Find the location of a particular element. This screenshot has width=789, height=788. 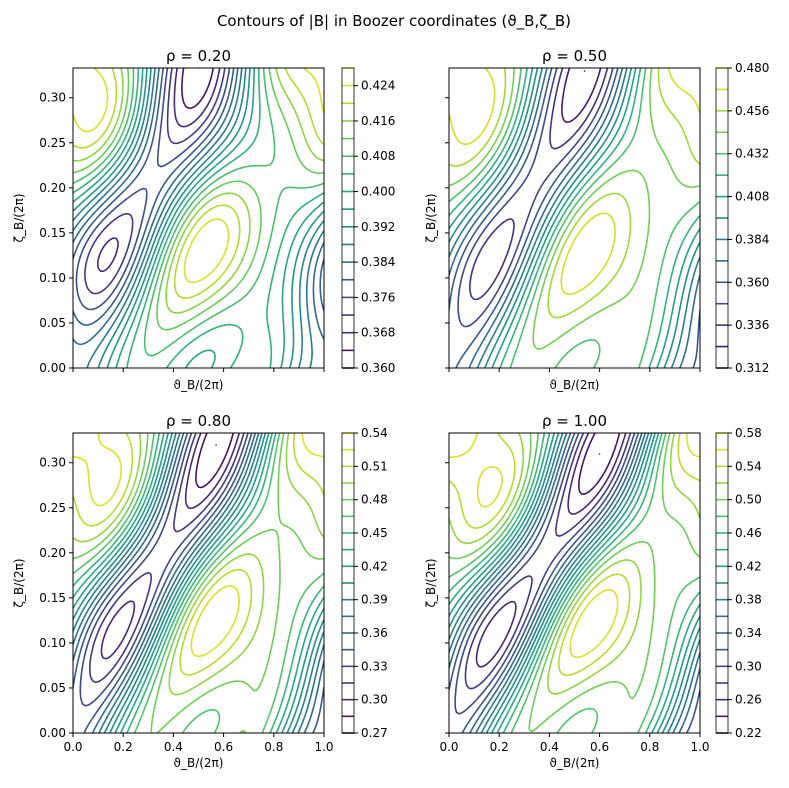

x-tick-label: 0.0 is located at coordinates (448, 747).